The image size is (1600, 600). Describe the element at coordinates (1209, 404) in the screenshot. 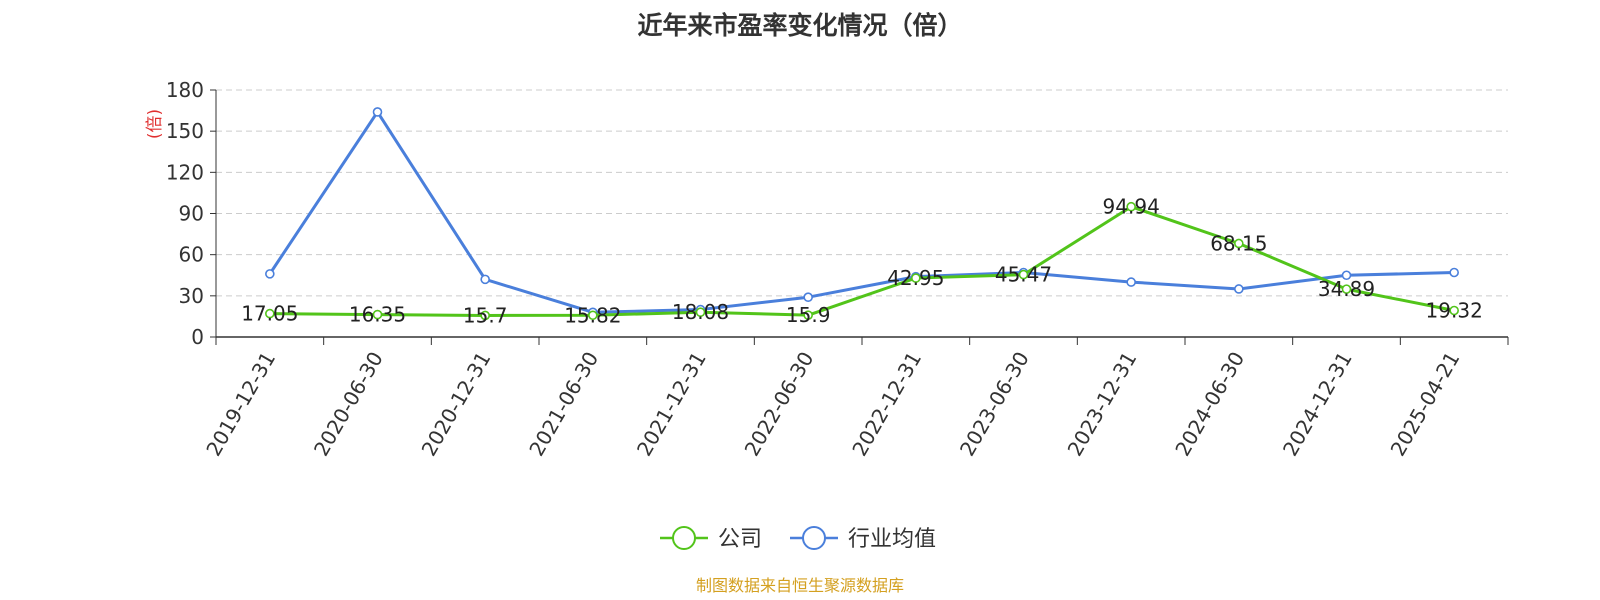

I see `x-tick-label: 2024-06-30` at that location.